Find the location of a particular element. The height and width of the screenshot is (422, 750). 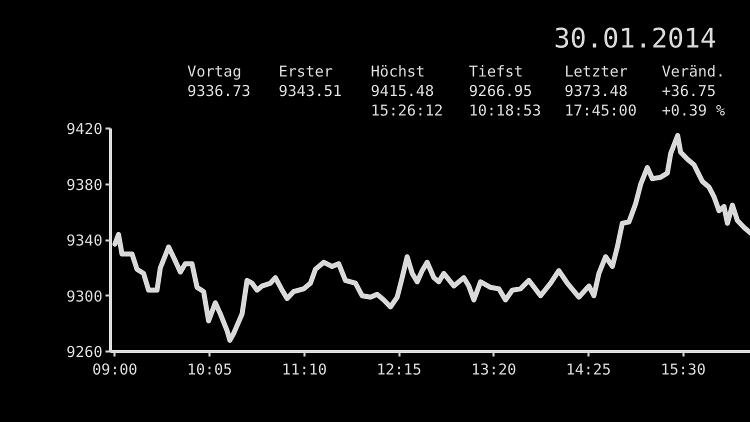

text: Letzter 9373.48 17:45:00 is located at coordinates (600, 91).